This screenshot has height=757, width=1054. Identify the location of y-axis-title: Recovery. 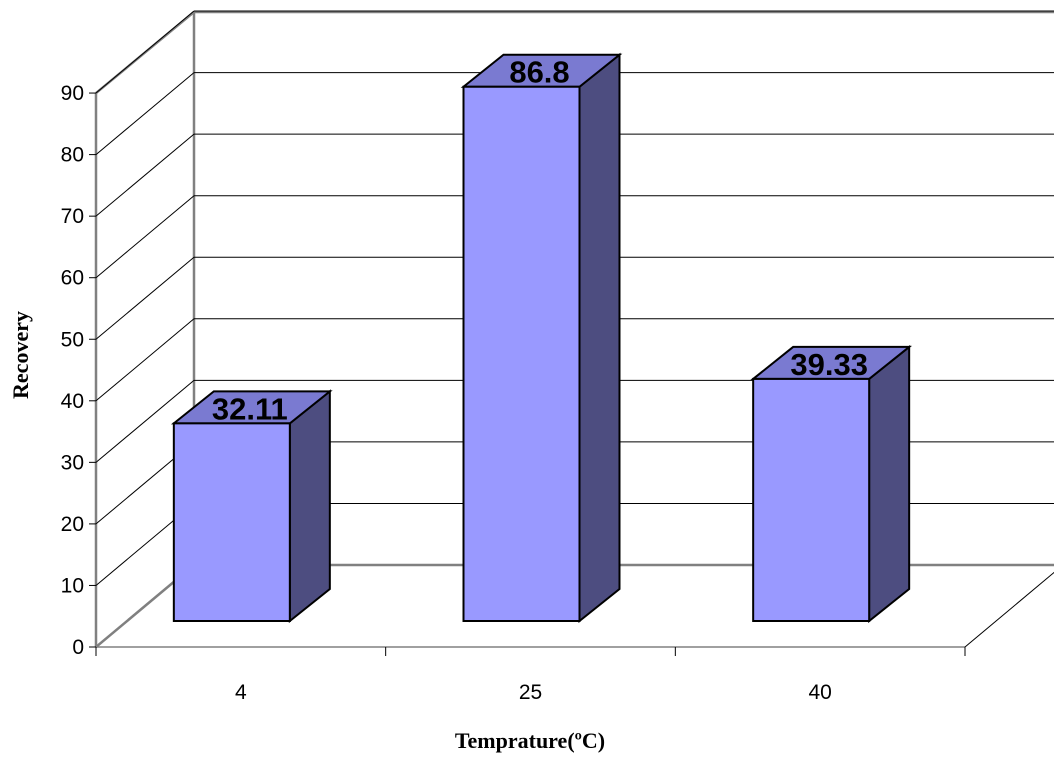
(20, 355).